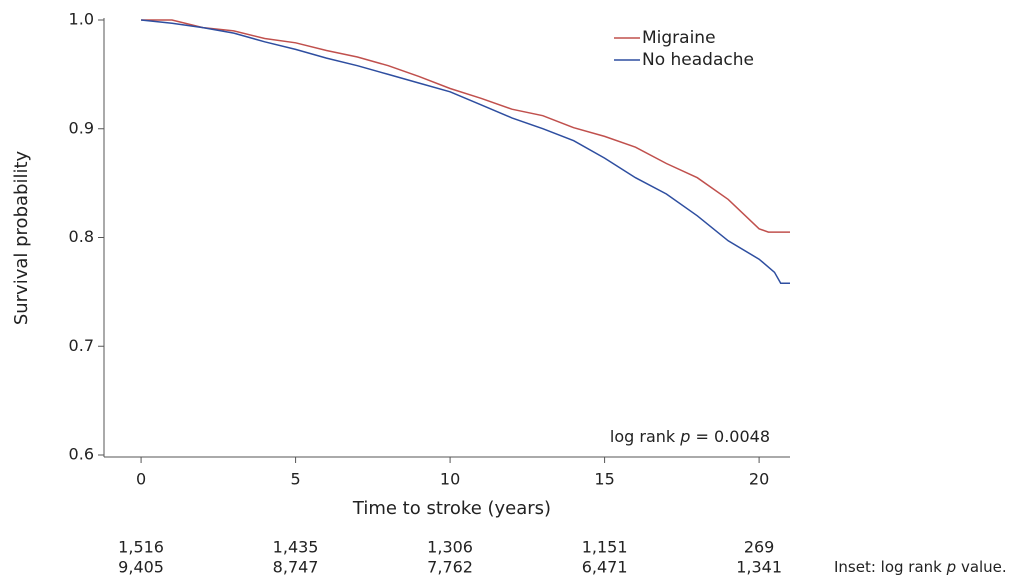 The image size is (1026, 584). What do you see at coordinates (605, 567) in the screenshot?
I see `risk-count: 6,471` at bounding box center [605, 567].